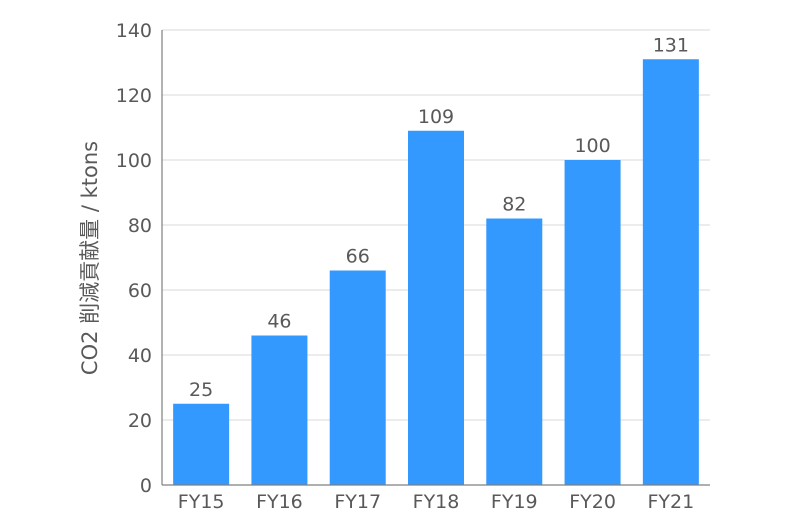  I want to click on data-label: 25, so click(201, 390).